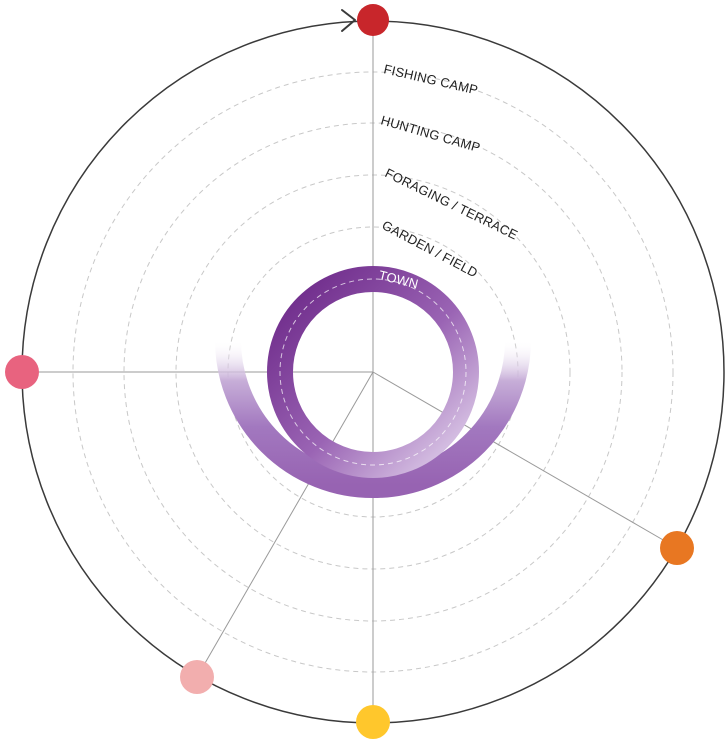 Image resolution: width=725 pixels, height=740 pixels. I want to click on direction-arrow-icon, so click(348, 20).